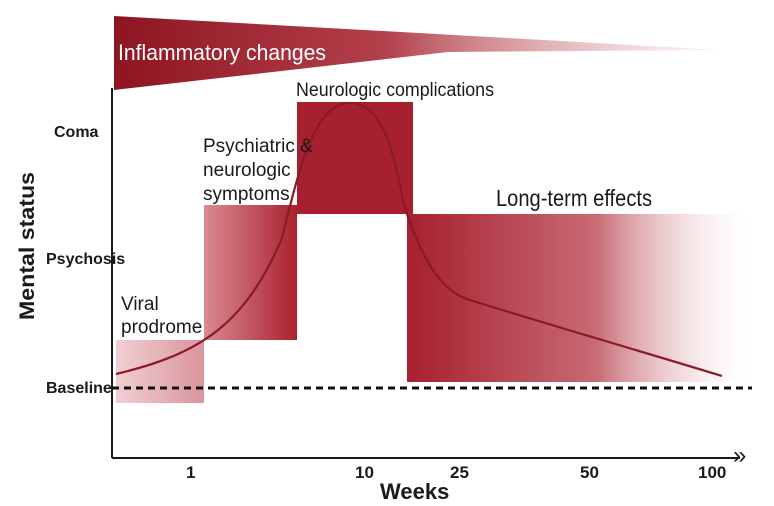 The image size is (774, 506). Describe the element at coordinates (578, 298) in the screenshot. I see `long-term-effects-block` at that location.